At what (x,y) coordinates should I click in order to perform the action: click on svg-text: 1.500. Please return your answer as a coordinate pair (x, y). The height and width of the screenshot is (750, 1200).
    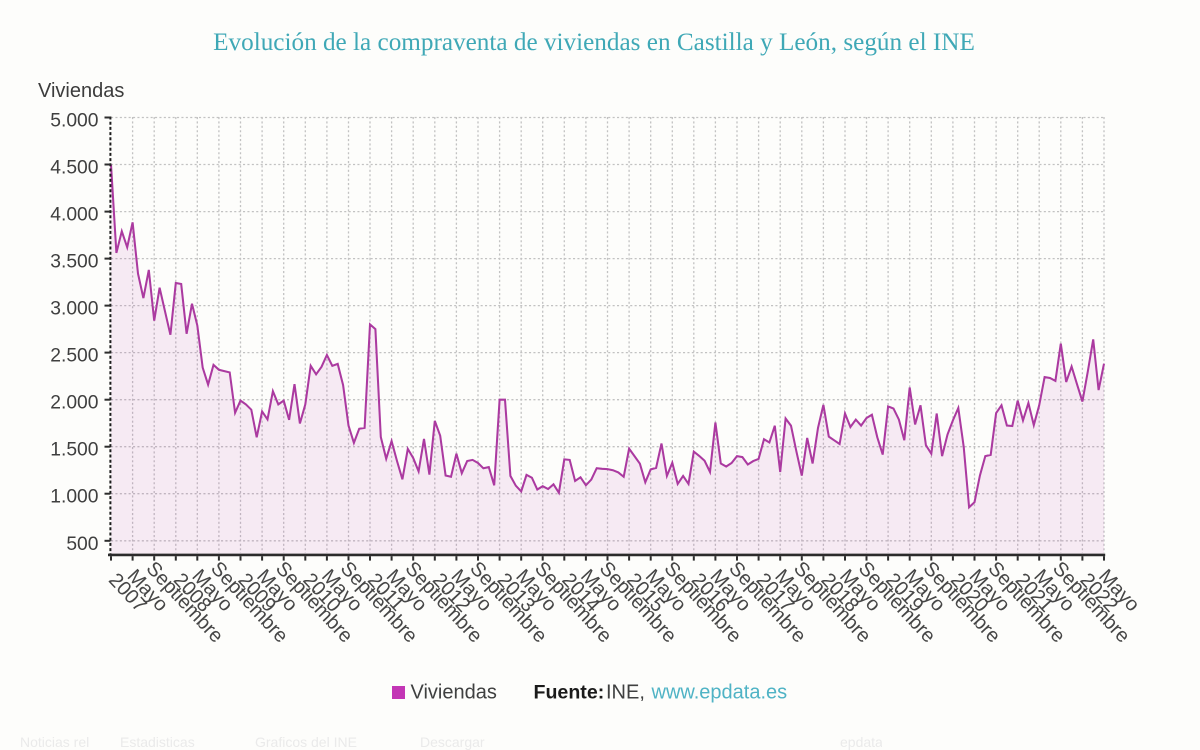
    Looking at the image, I should click on (74, 450).